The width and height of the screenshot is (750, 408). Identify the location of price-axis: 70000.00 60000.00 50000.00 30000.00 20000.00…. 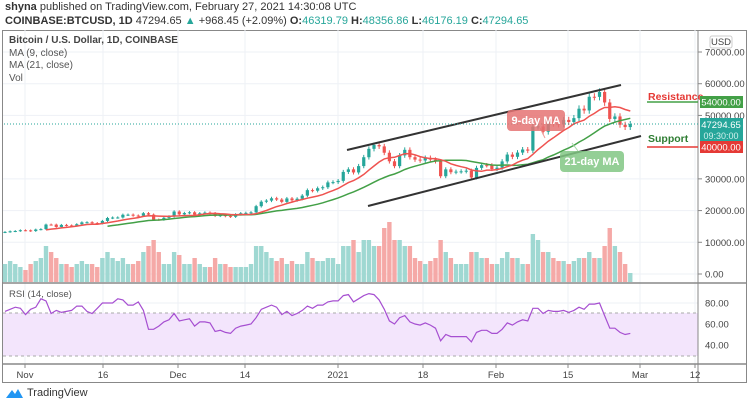
(721, 164).